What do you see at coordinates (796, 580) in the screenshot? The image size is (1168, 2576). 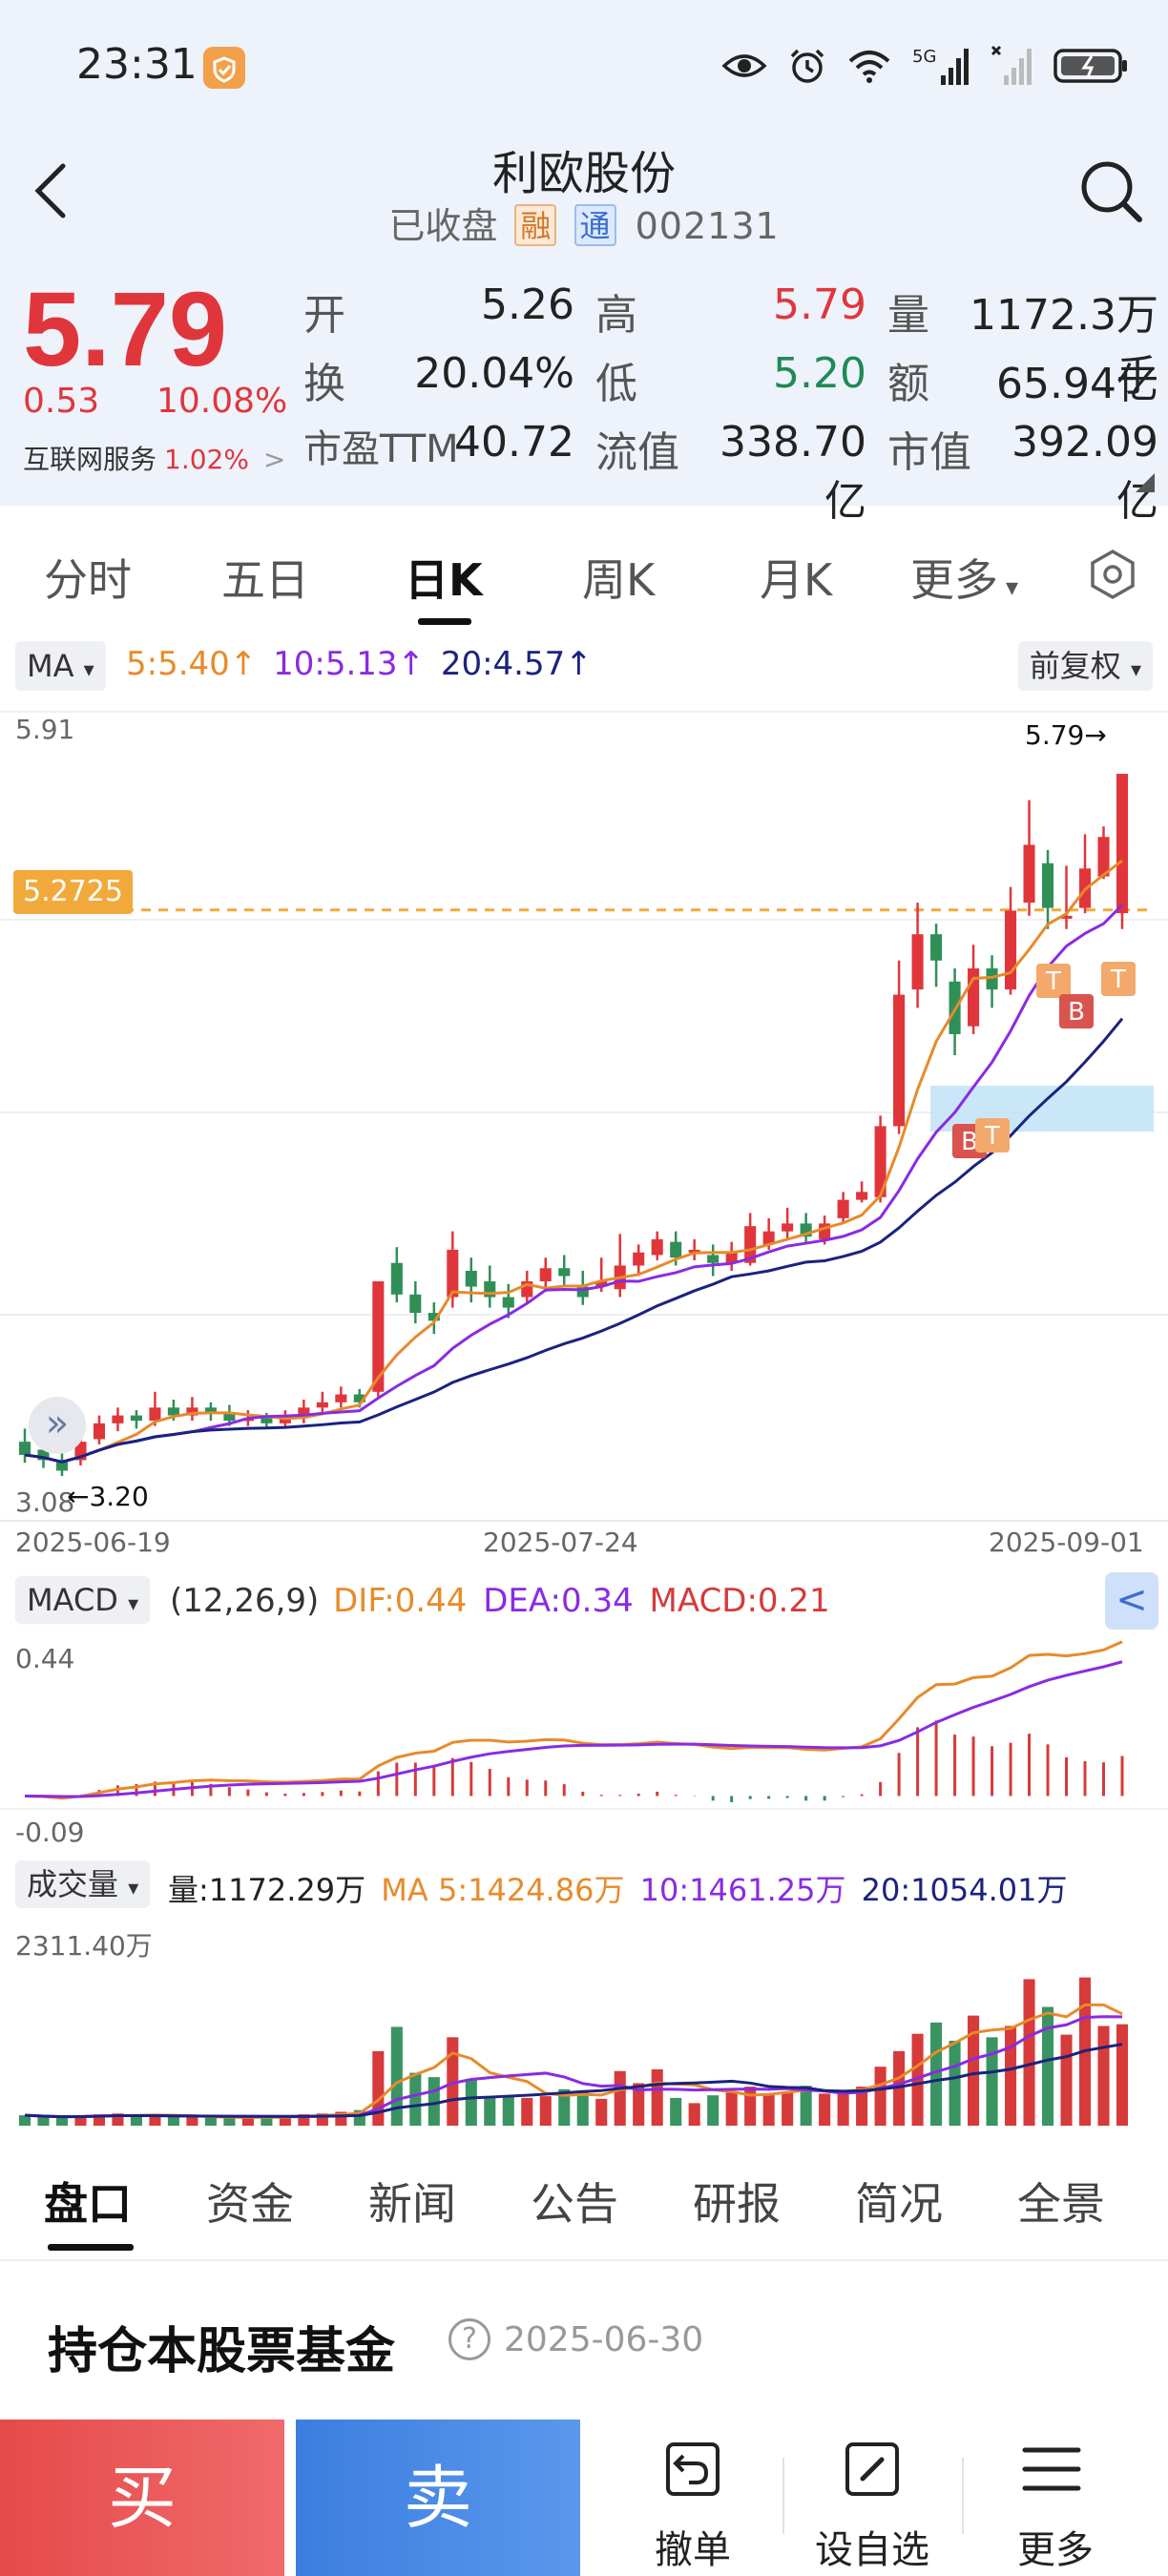 I see `tab-monthly-k: 月K` at bounding box center [796, 580].